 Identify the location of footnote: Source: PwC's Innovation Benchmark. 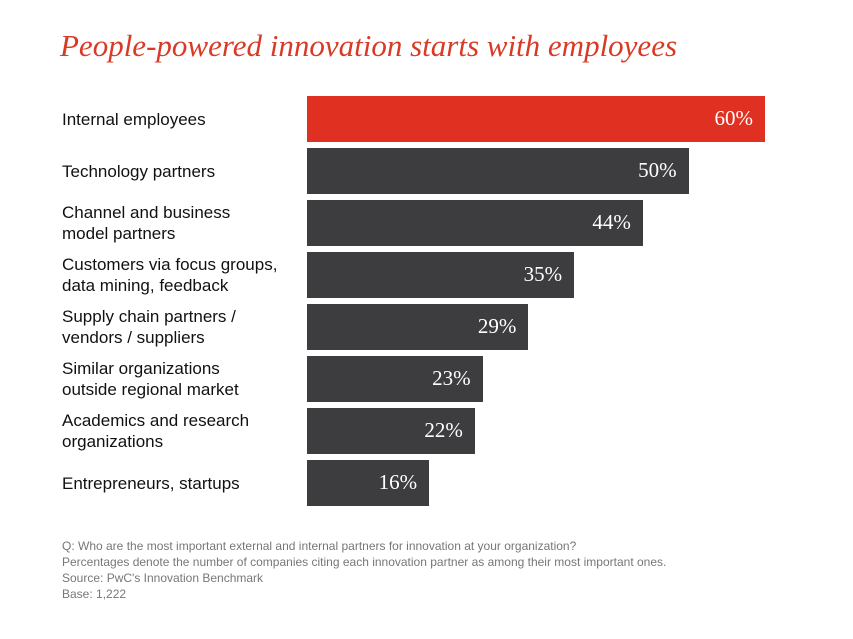
(163, 578).